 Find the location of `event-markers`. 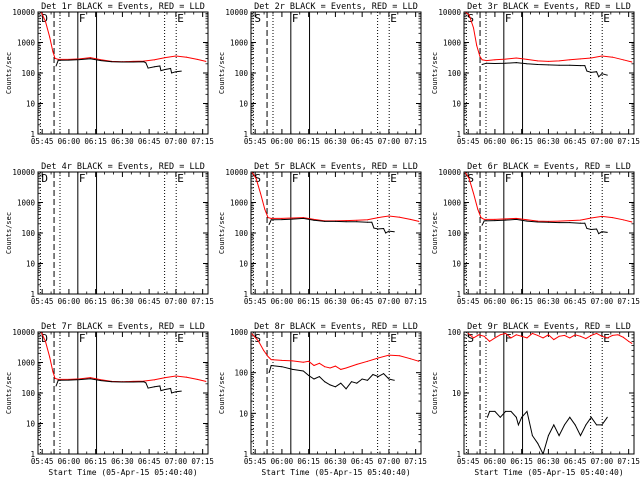

event-markers is located at coordinates (321, 73).